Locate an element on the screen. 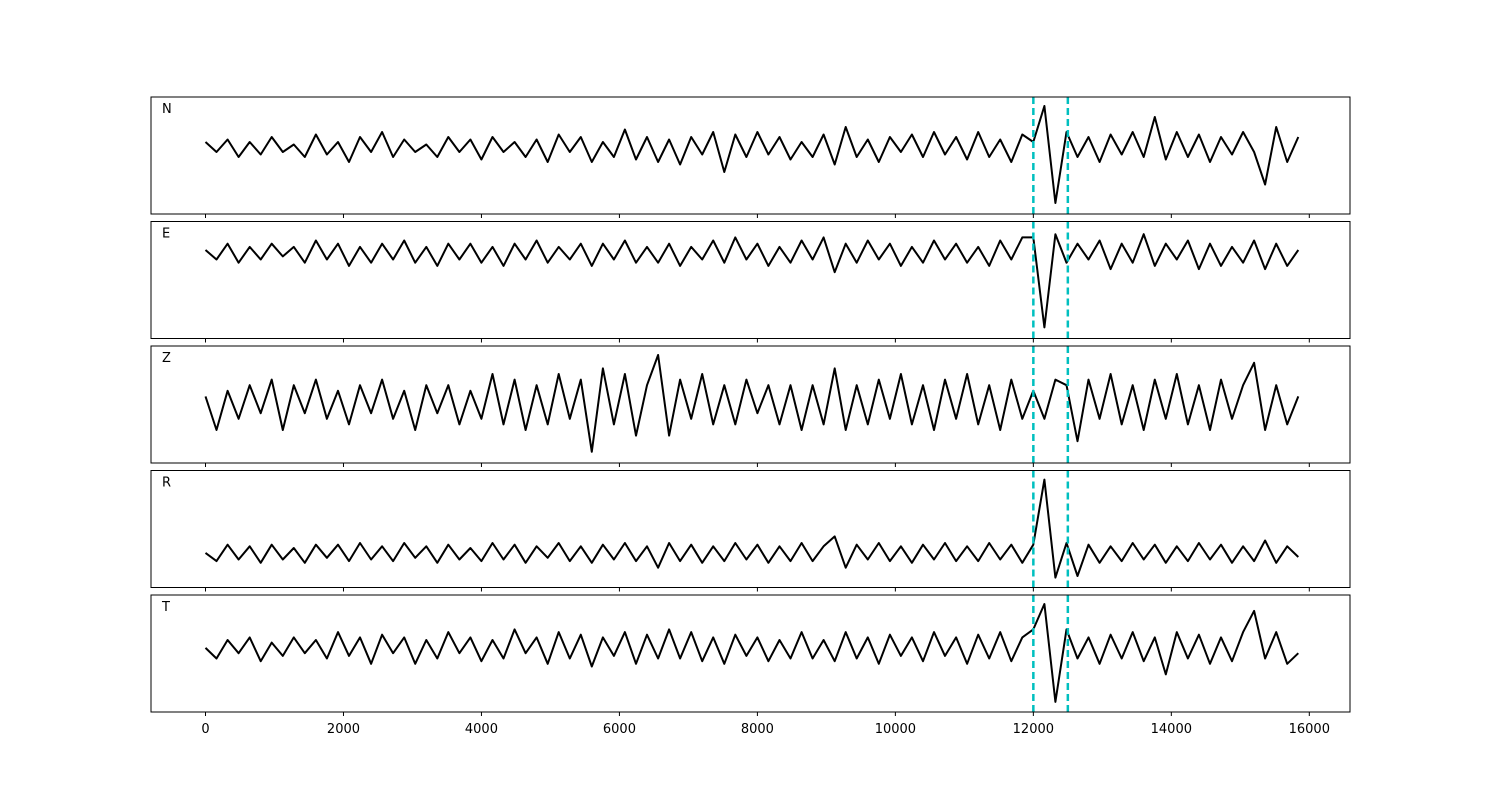 The width and height of the screenshot is (1500, 800). panel-label: N is located at coordinates (167, 109).